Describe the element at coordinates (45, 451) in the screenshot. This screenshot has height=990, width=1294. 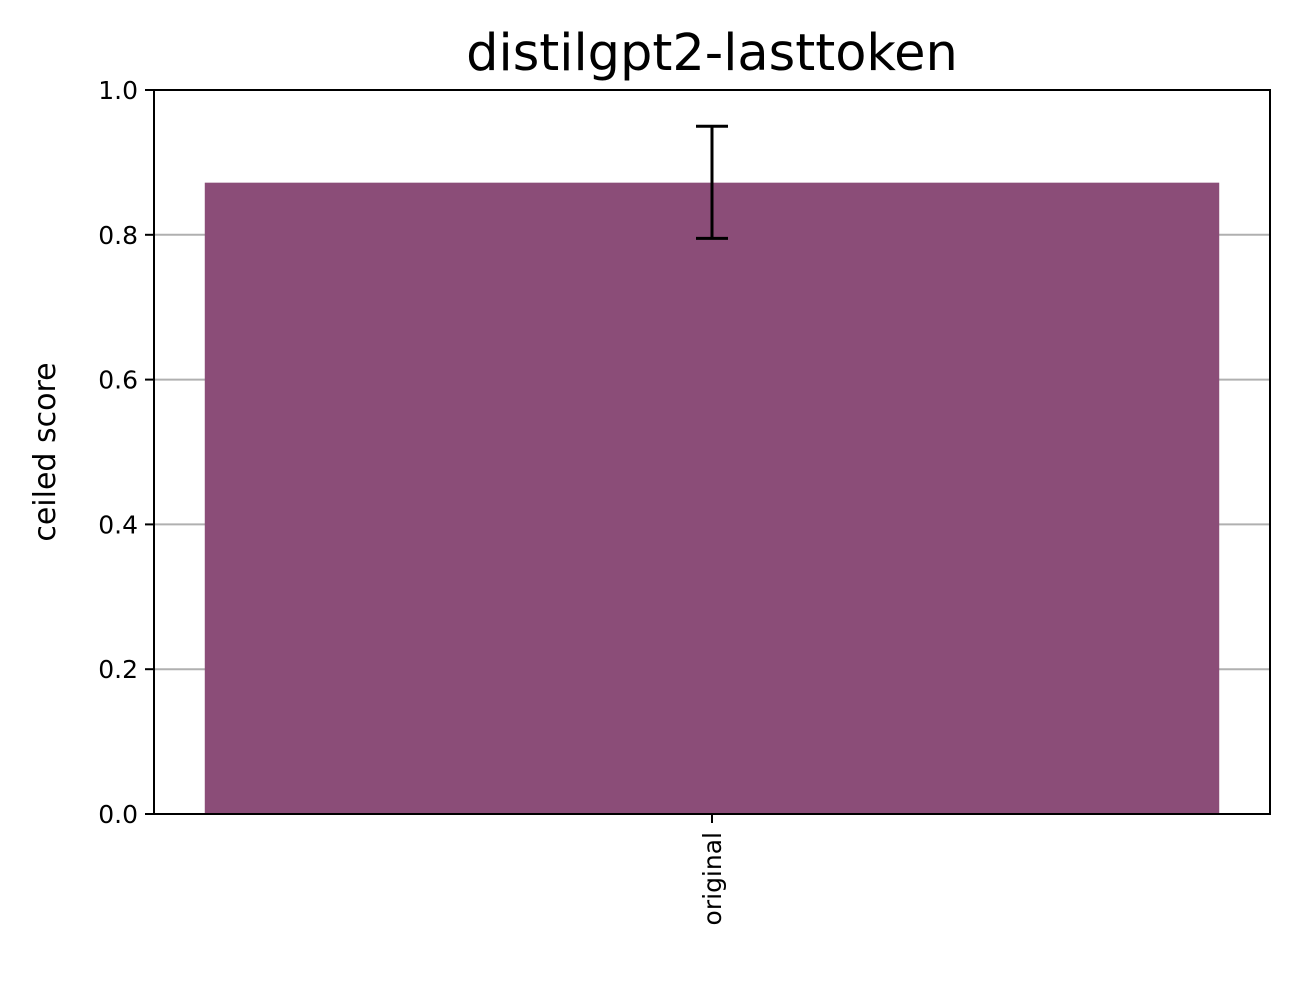
I see `y-axis-label: ceiled score` at that location.